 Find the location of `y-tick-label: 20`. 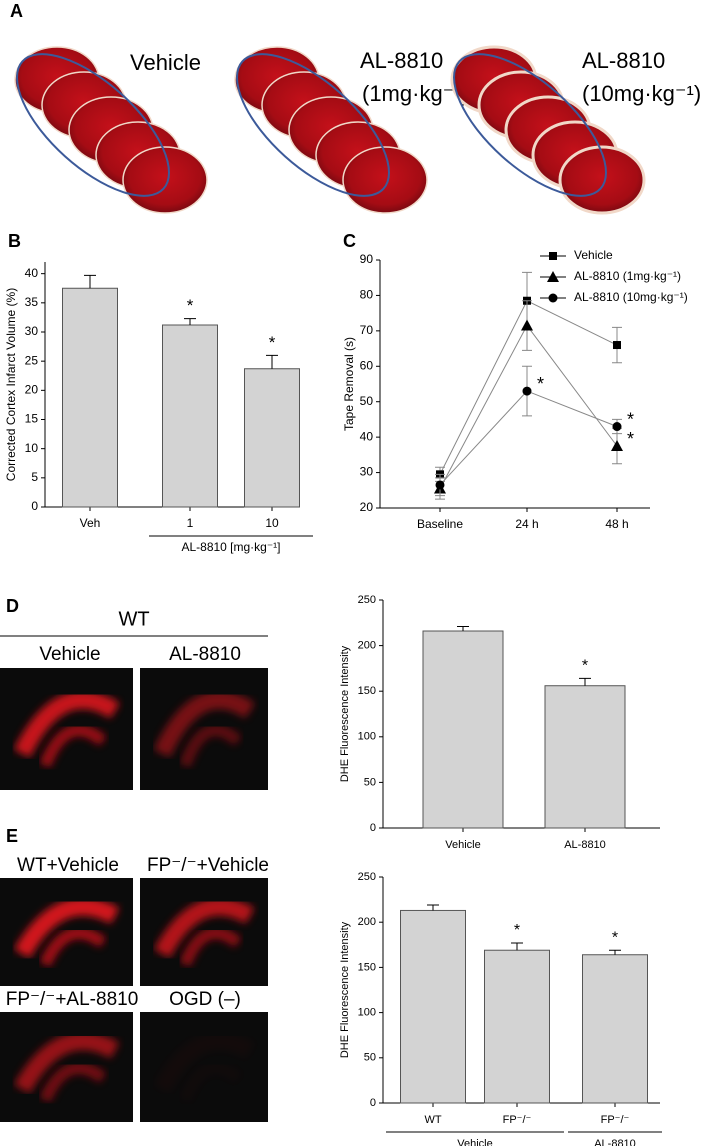

y-tick-label: 20 is located at coordinates (367, 507).